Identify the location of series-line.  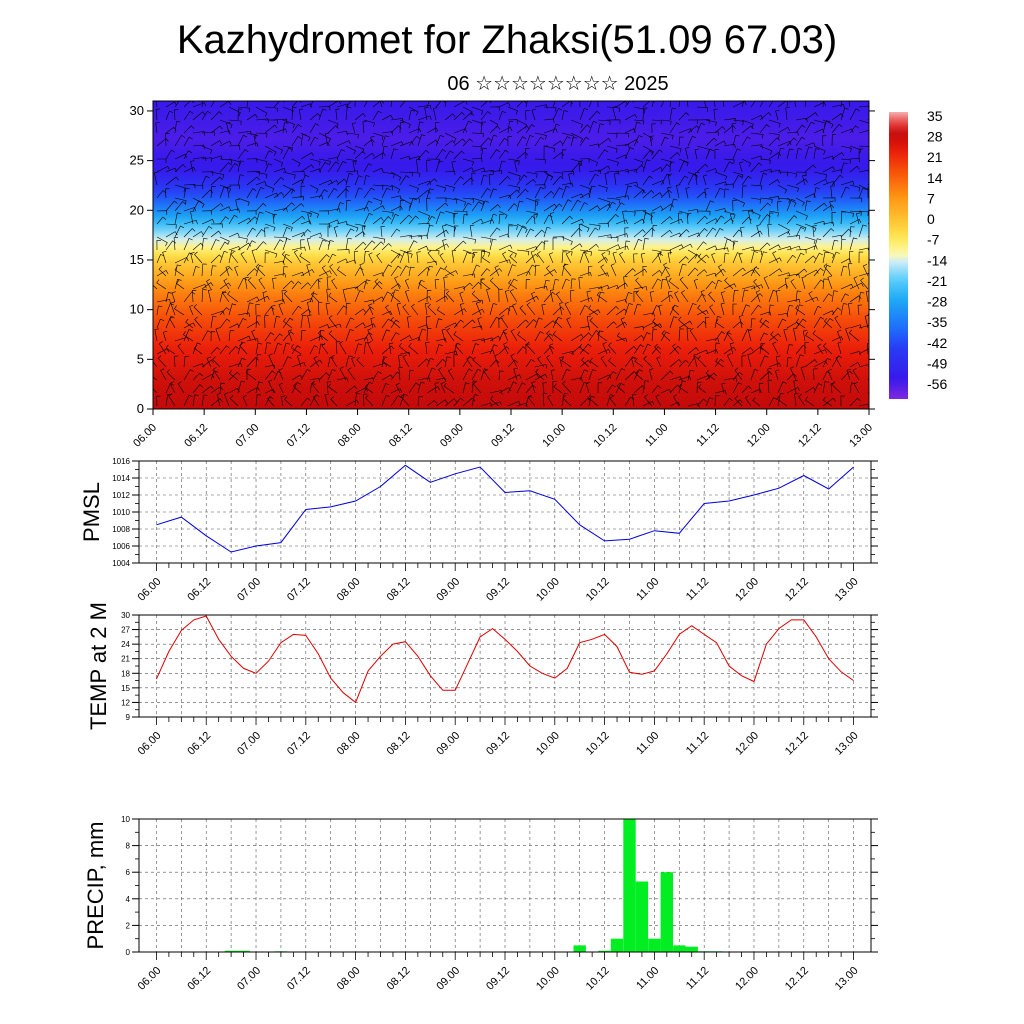
(505, 508).